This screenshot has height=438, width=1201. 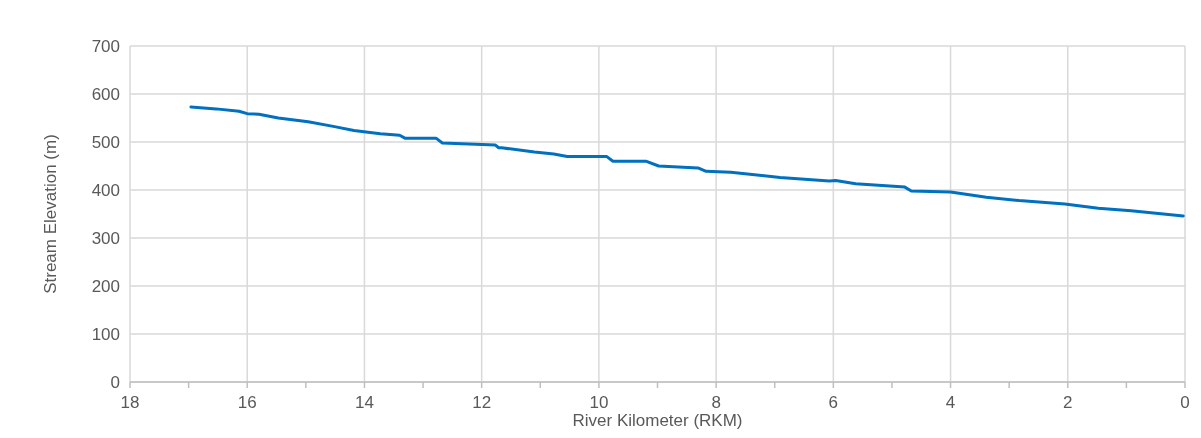 I want to click on x-tick-label: 18, so click(x=130, y=402).